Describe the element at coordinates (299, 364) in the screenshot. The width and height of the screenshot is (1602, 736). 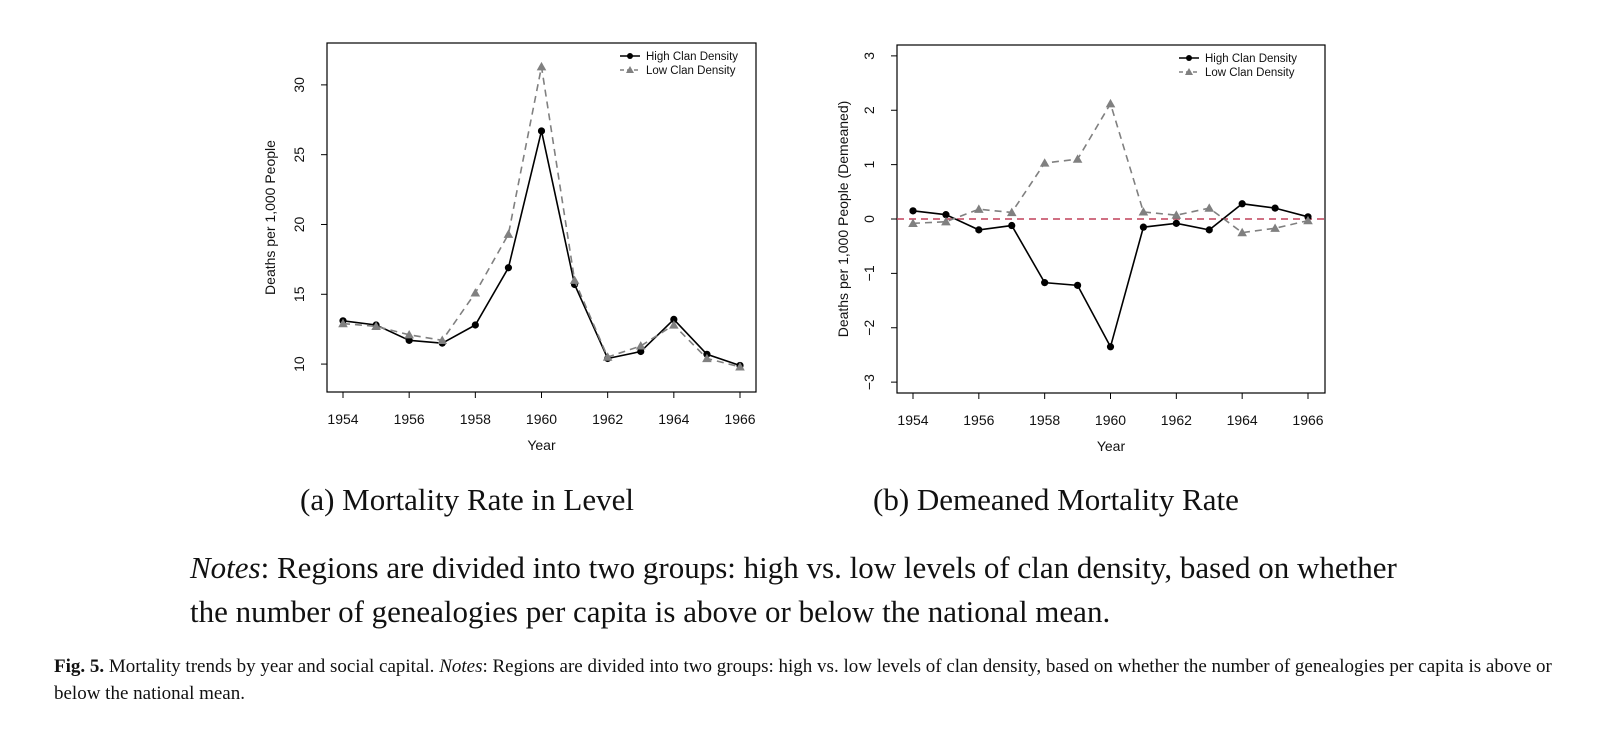
I see `y-tick-label: 10` at that location.